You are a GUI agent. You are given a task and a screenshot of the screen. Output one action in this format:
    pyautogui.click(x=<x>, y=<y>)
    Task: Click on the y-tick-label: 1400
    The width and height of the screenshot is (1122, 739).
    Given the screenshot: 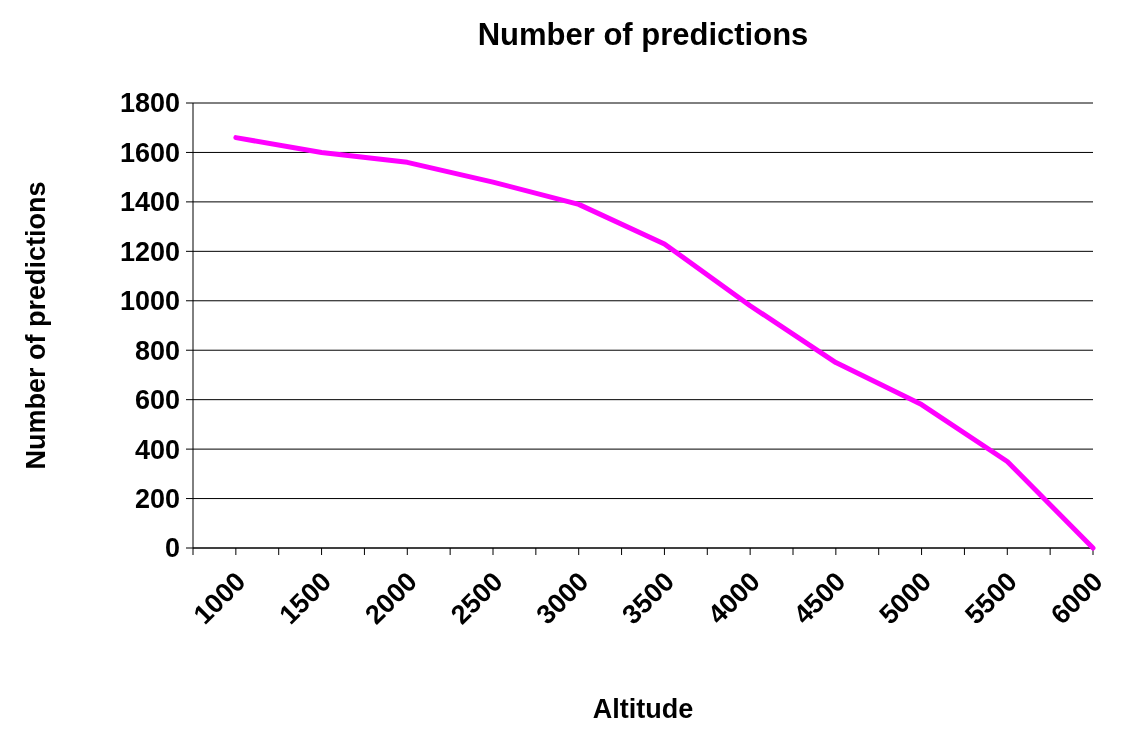 What is the action you would take?
    pyautogui.click(x=149, y=202)
    